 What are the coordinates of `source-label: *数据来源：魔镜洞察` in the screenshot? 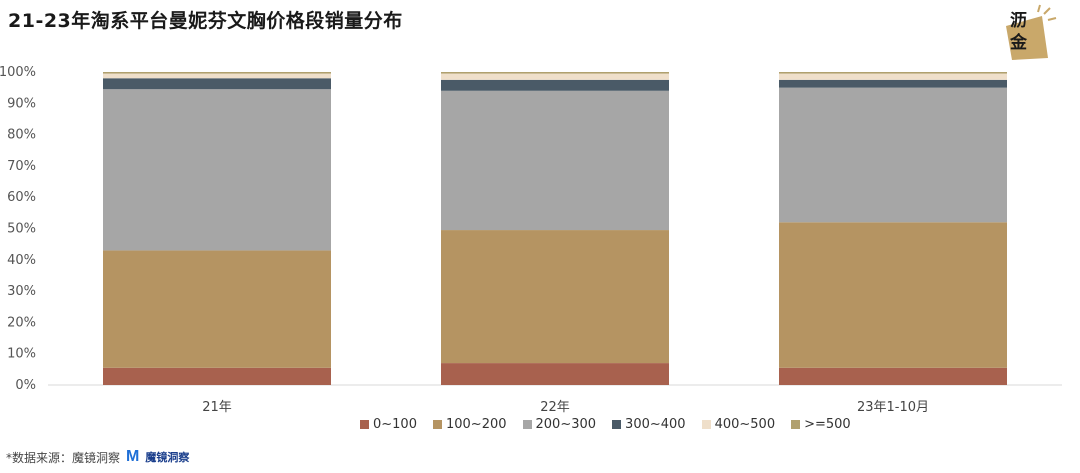 It's located at (63, 457).